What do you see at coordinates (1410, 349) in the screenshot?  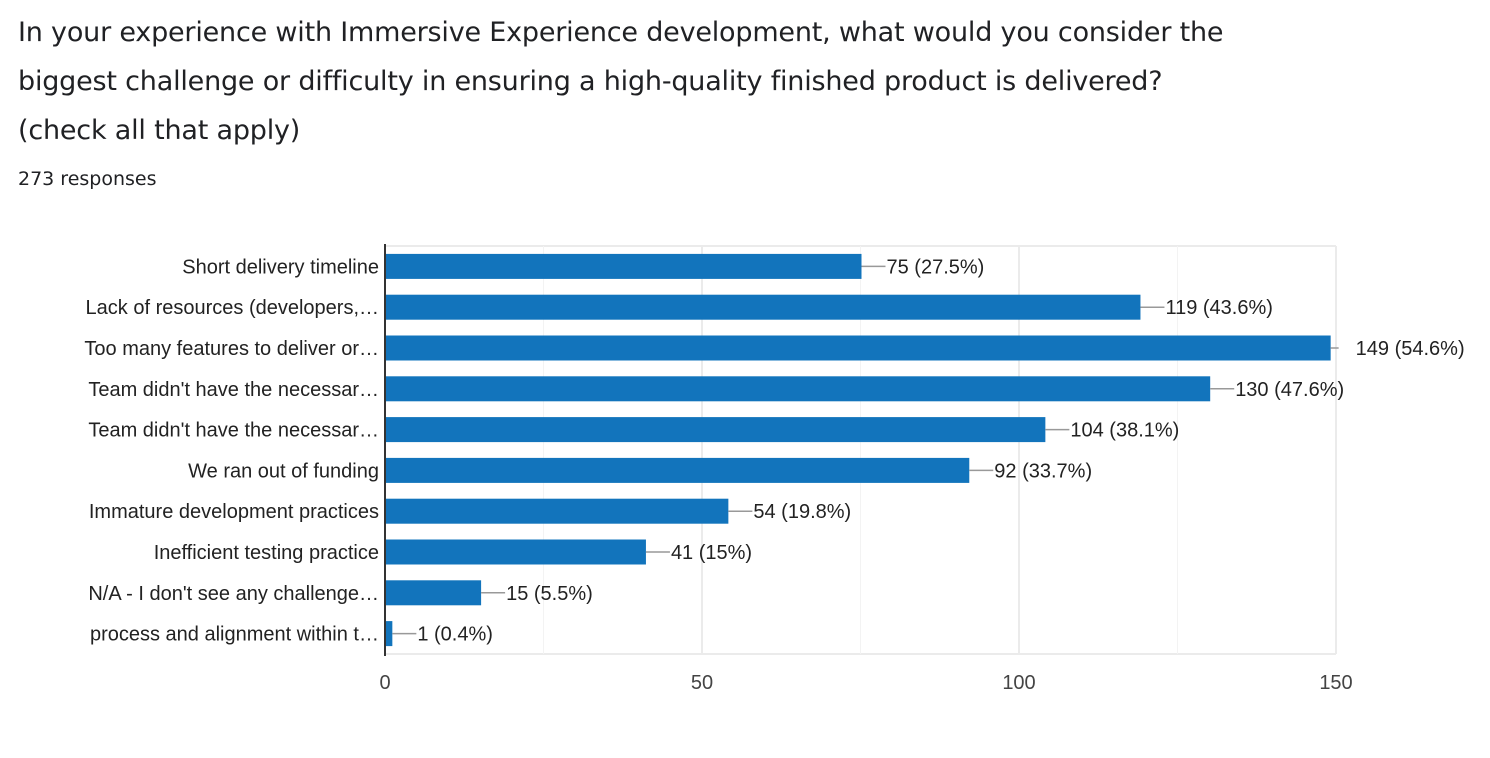 I see `data-label: 149 (54.6%)` at bounding box center [1410, 349].